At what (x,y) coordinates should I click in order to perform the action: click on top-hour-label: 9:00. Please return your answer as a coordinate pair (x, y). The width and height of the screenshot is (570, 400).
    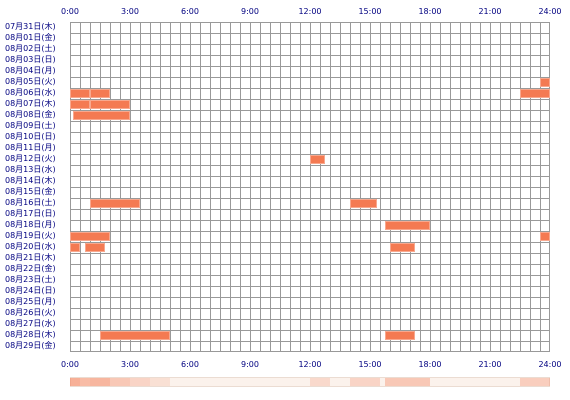
    Looking at the image, I should click on (250, 11).